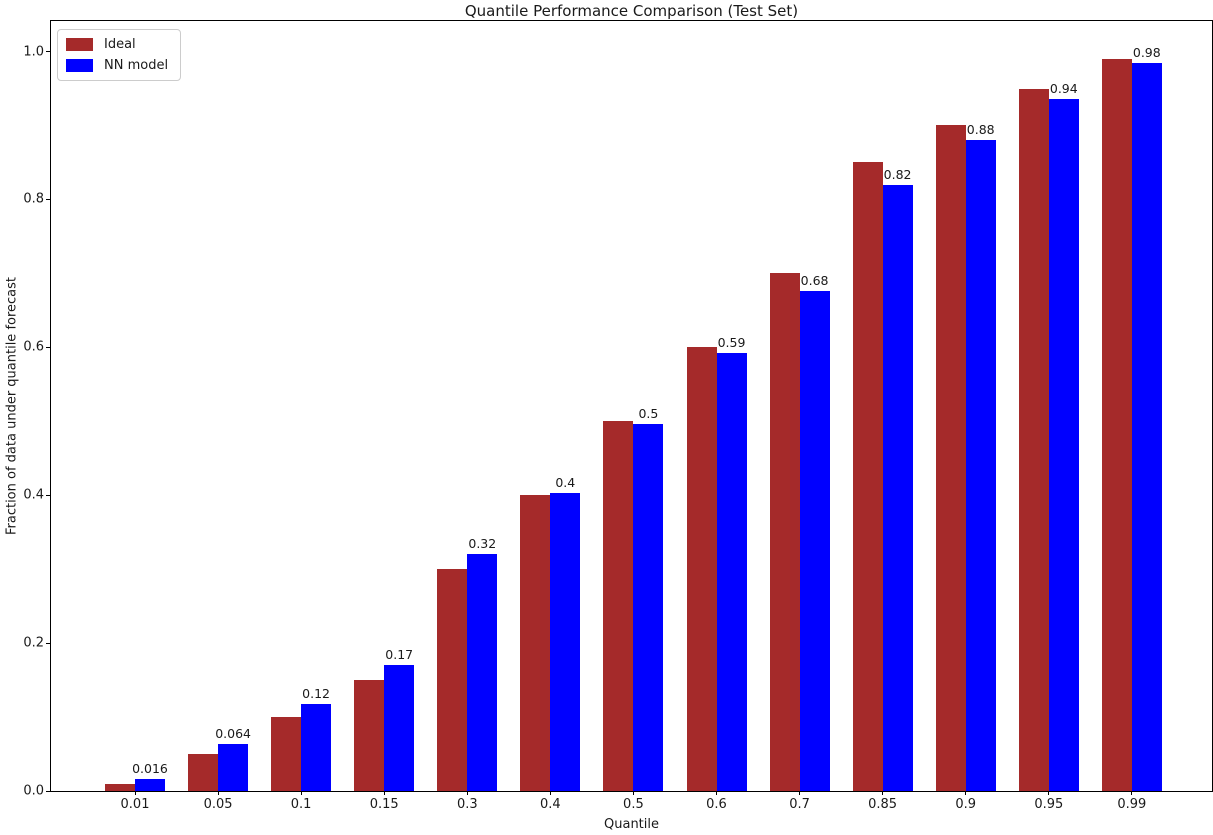  What do you see at coordinates (135, 804) in the screenshot?
I see `x-tick-label: 0.01` at bounding box center [135, 804].